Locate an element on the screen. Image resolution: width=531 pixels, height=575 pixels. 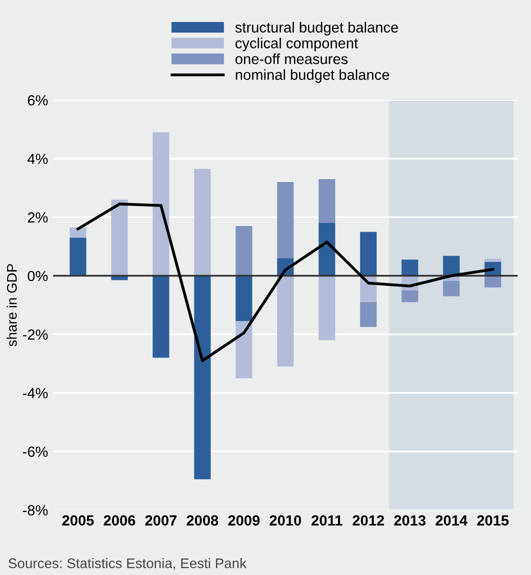
x-tick-label: 2008 is located at coordinates (202, 520).